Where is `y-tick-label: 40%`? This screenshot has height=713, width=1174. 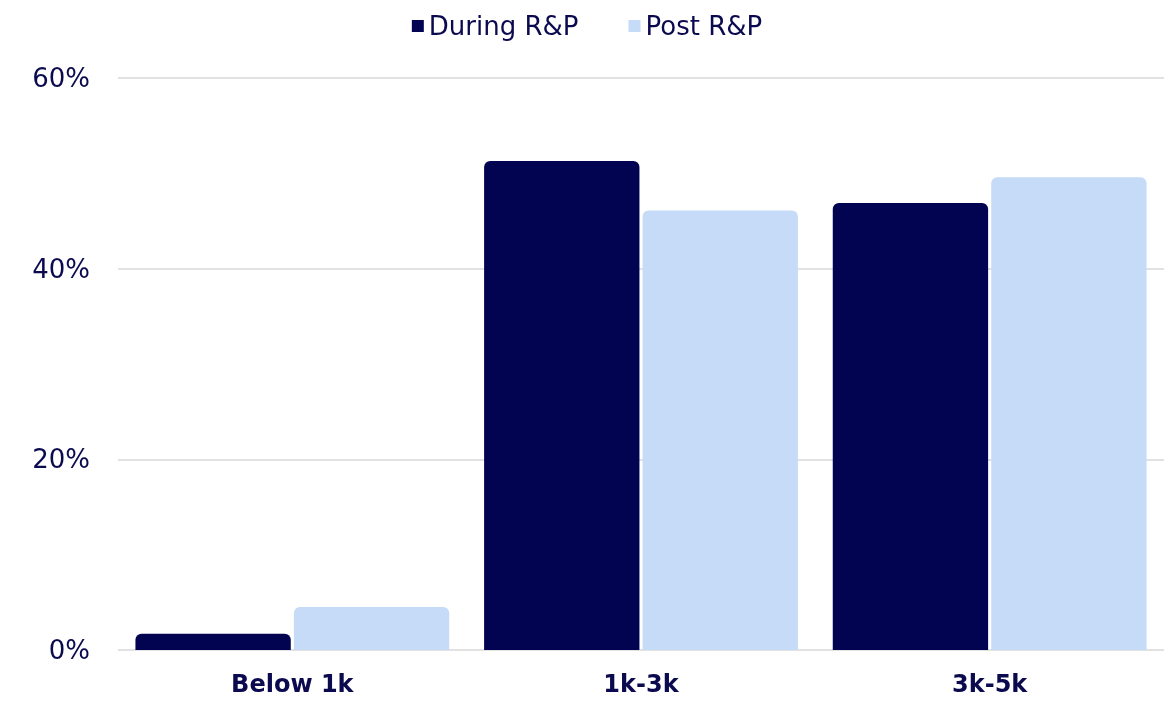
y-tick-label: 40% is located at coordinates (61, 268).